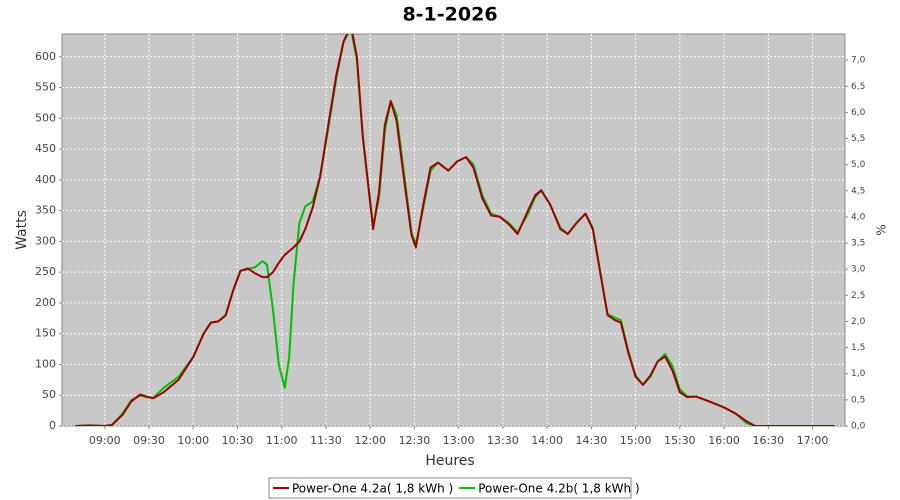  What do you see at coordinates (45, 333) in the screenshot?
I see `y-tick-label: 150` at bounding box center [45, 333].